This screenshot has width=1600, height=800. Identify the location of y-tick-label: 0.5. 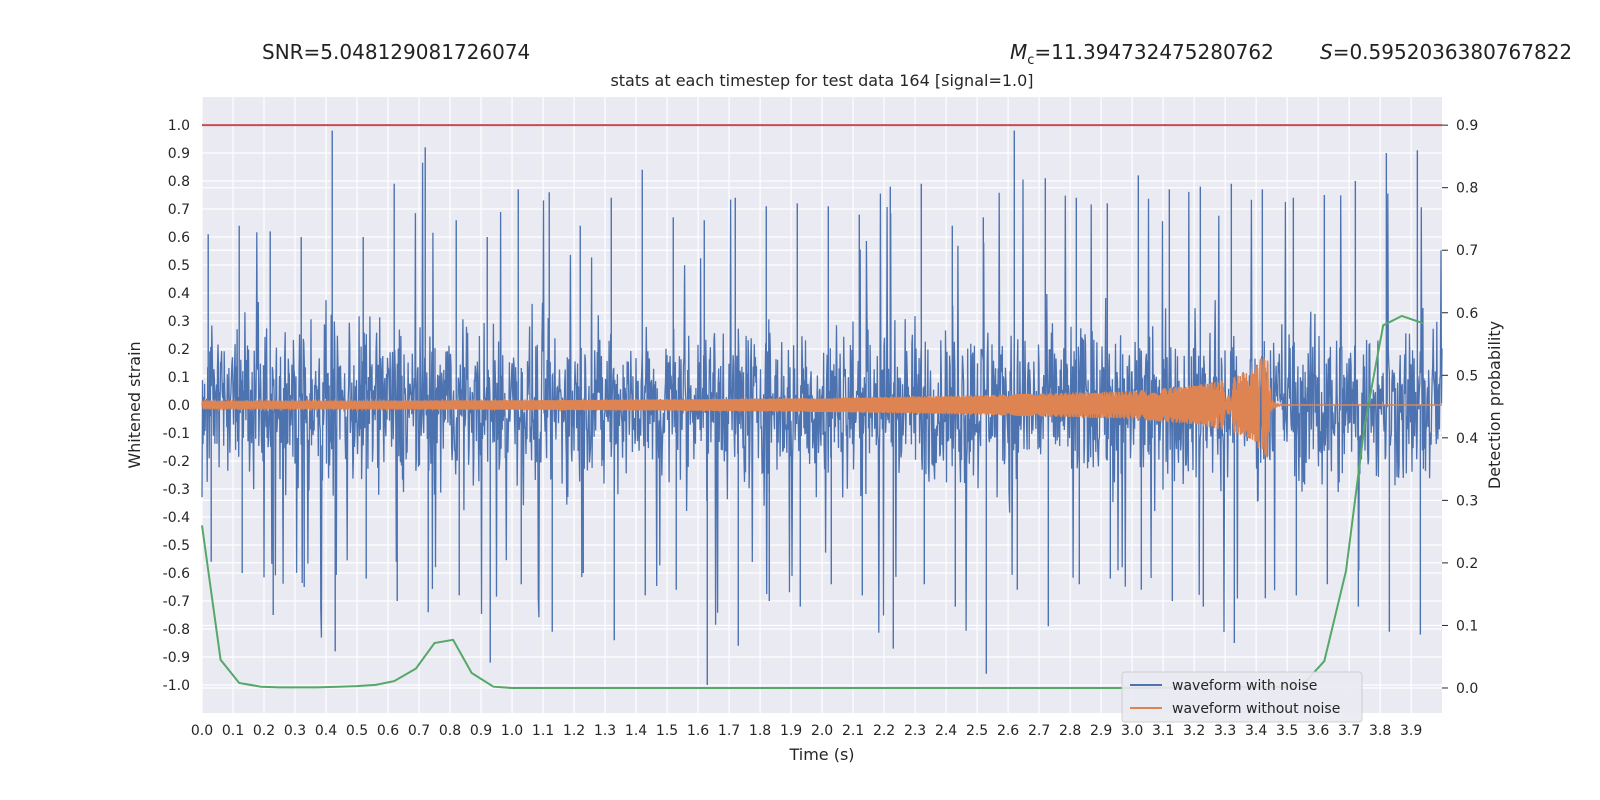
(179, 266).